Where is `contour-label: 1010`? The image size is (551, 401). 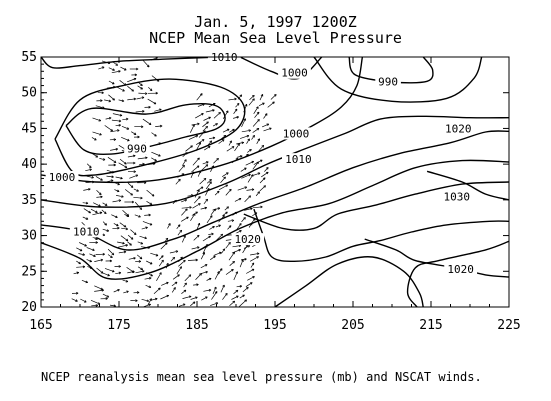 contour-label: 1010 is located at coordinates (298, 159).